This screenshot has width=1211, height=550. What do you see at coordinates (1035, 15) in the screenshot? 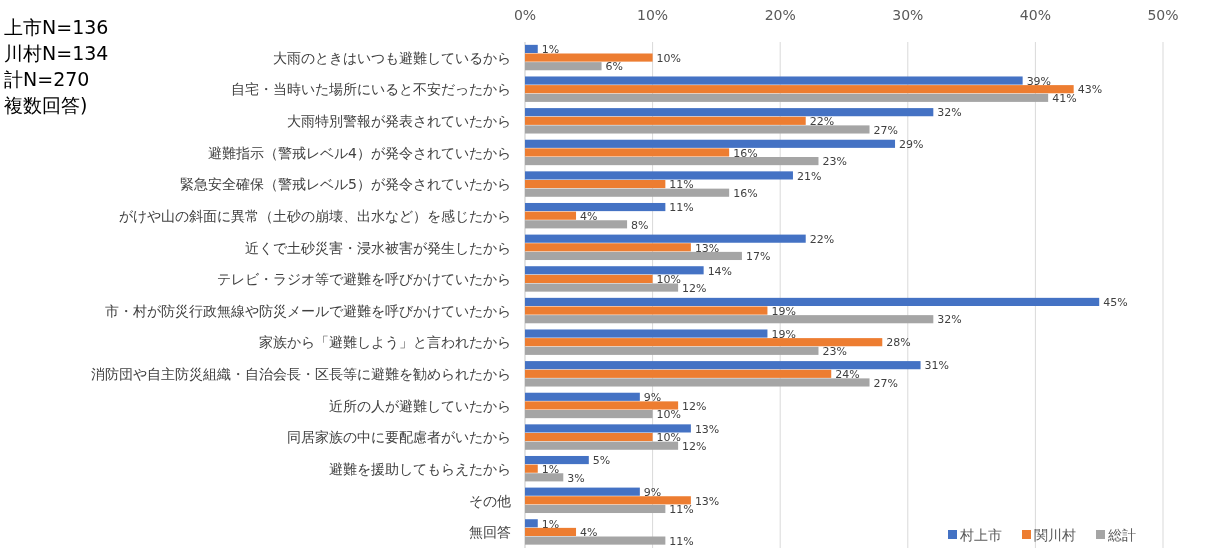
I see `x-tick-label: 40%` at bounding box center [1035, 15].